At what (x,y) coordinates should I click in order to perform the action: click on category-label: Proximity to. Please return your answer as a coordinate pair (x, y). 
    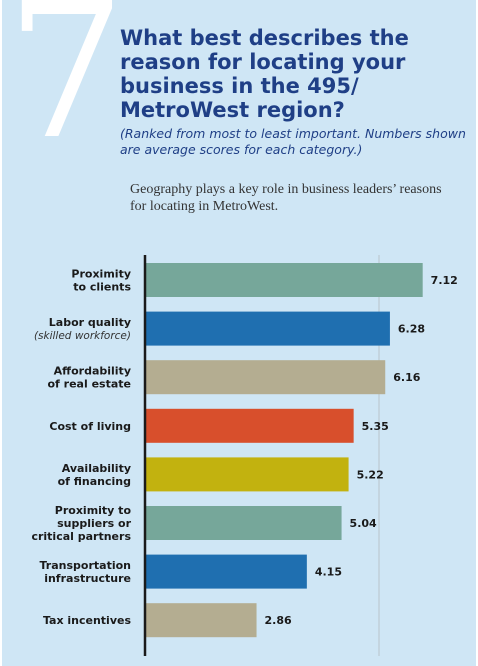
    Looking at the image, I should click on (93, 510).